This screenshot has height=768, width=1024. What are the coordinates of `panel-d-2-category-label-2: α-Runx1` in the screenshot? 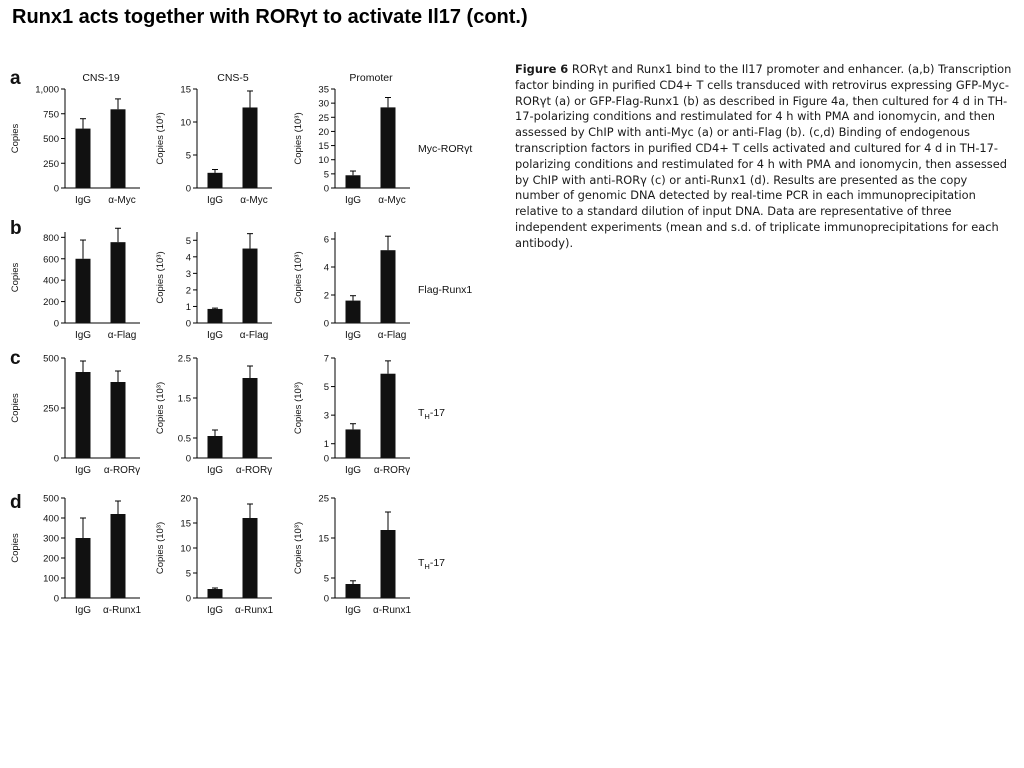 It's located at (254, 610).